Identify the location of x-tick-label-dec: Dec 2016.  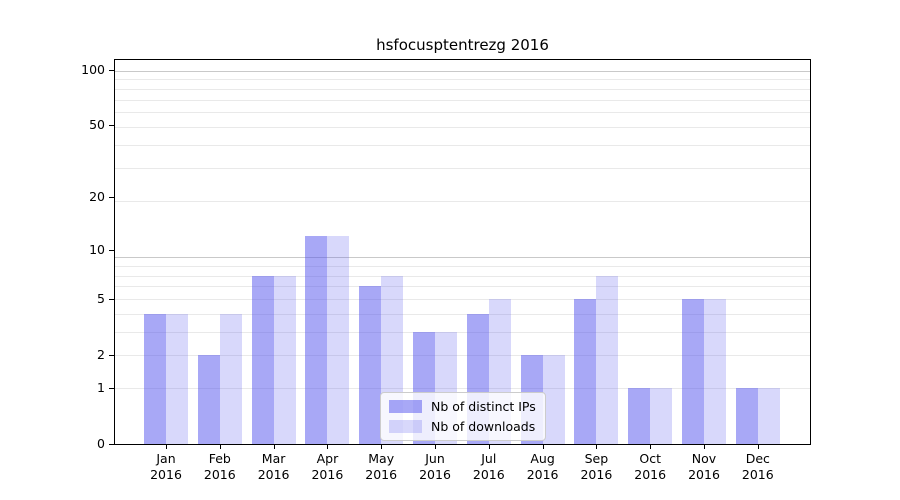
(758, 467).